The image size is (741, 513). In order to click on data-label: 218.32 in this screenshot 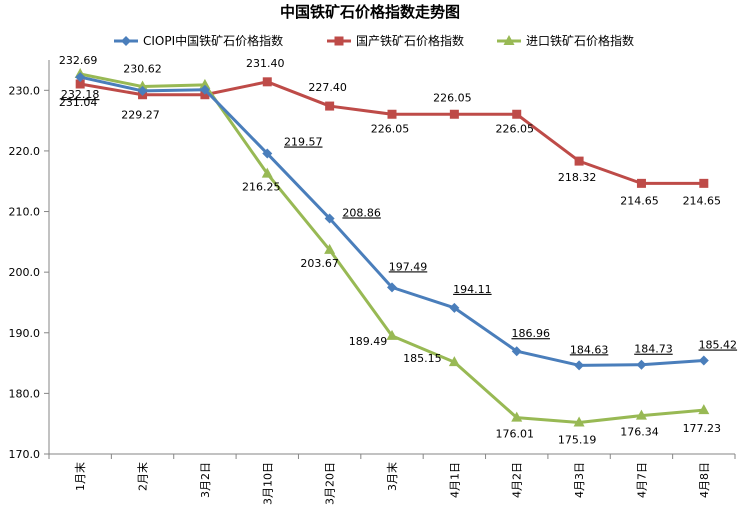, I will do `click(577, 177)`.